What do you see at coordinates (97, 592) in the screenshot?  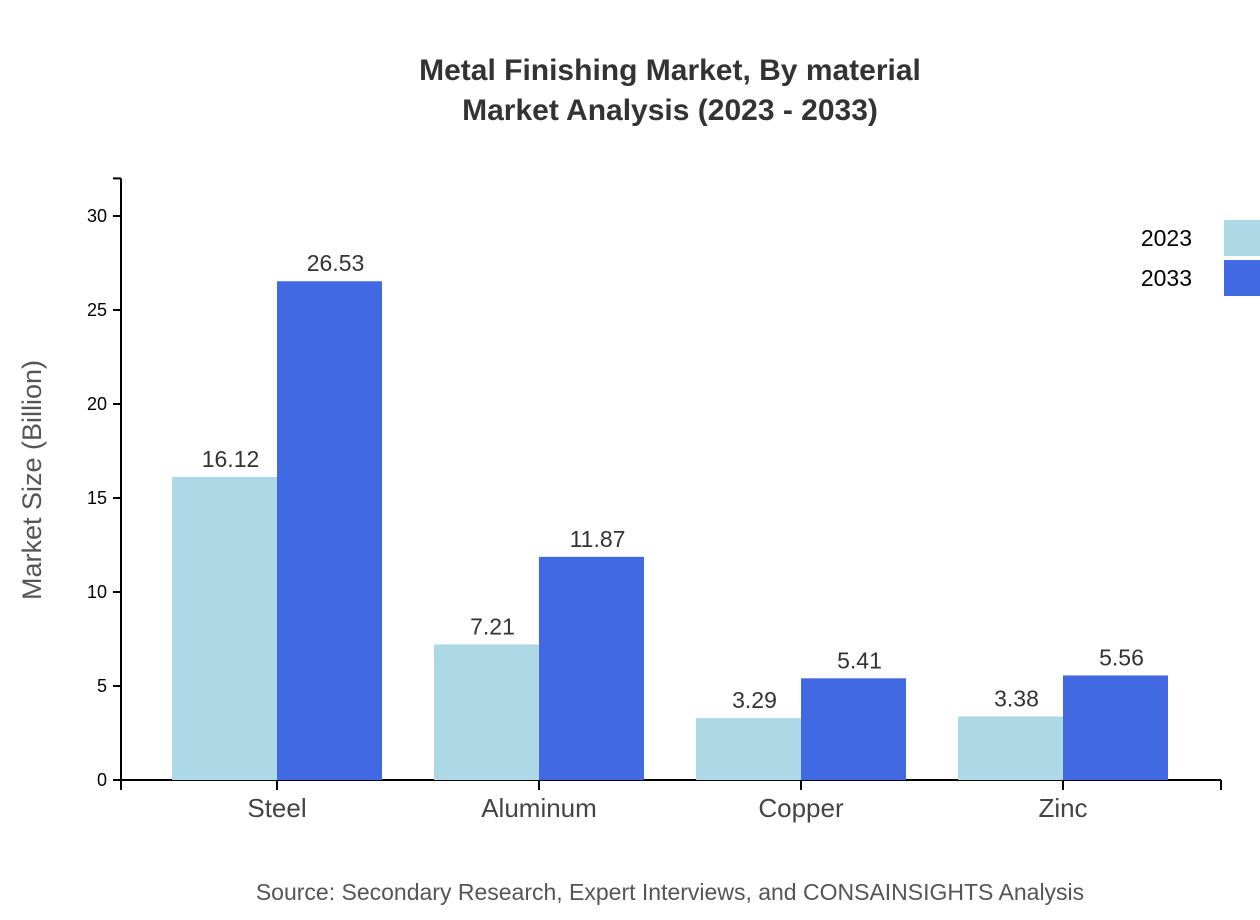 I see `y-tick-label: 10` at bounding box center [97, 592].